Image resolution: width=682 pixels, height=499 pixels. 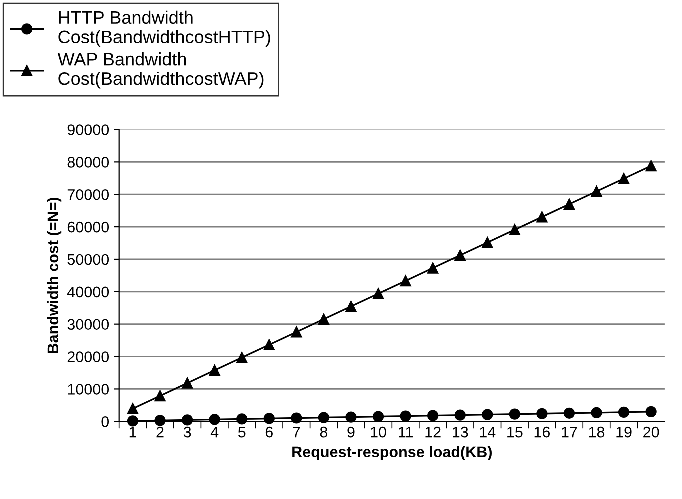 I want to click on x-tick-label: 19, so click(x=624, y=432).